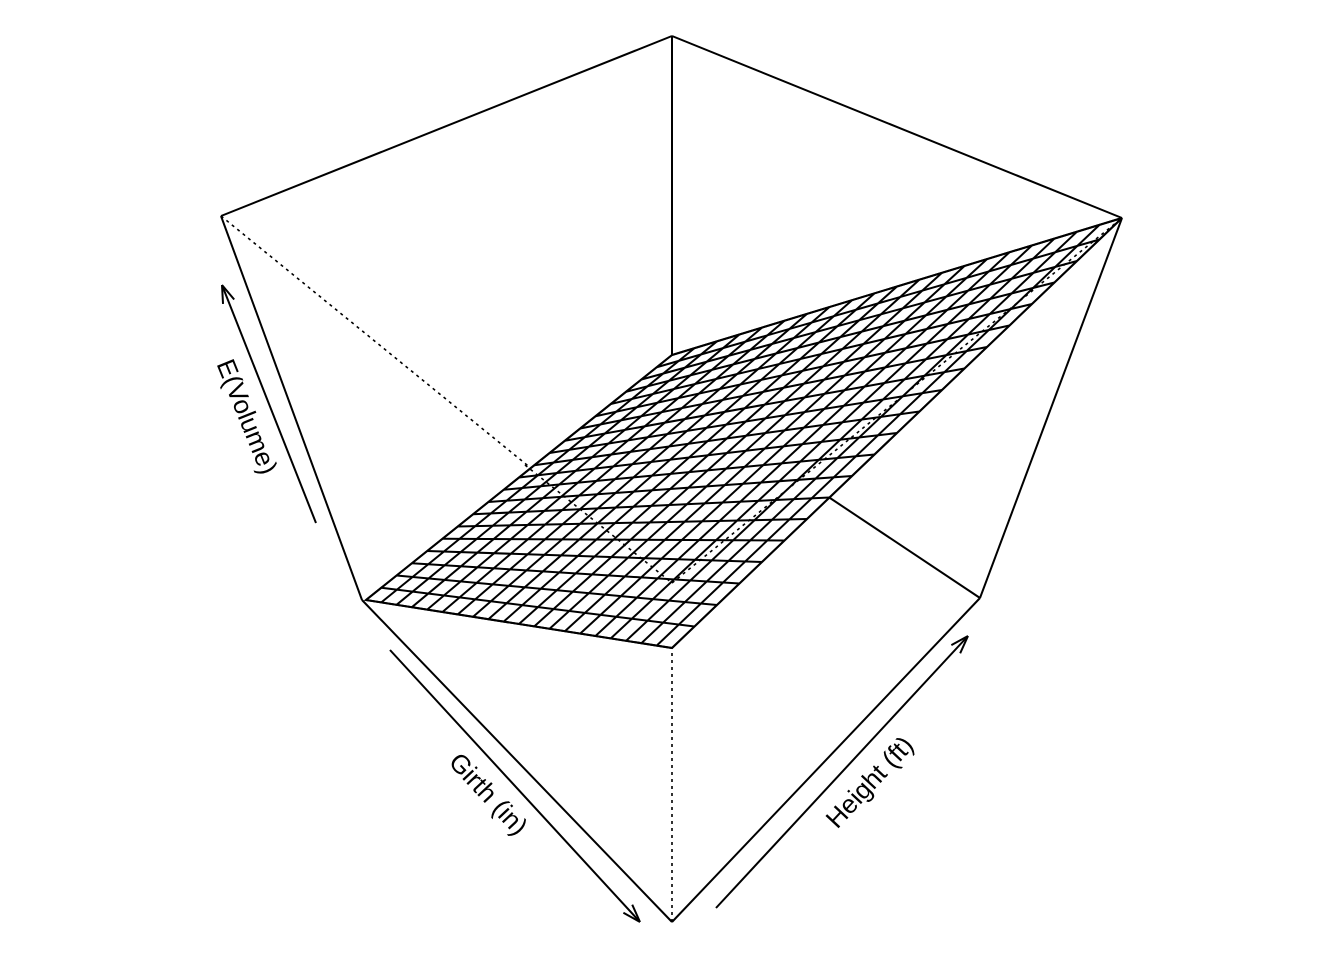 This screenshot has height=960, width=1344. I want to click on z-axis-arrow, so click(269, 404).